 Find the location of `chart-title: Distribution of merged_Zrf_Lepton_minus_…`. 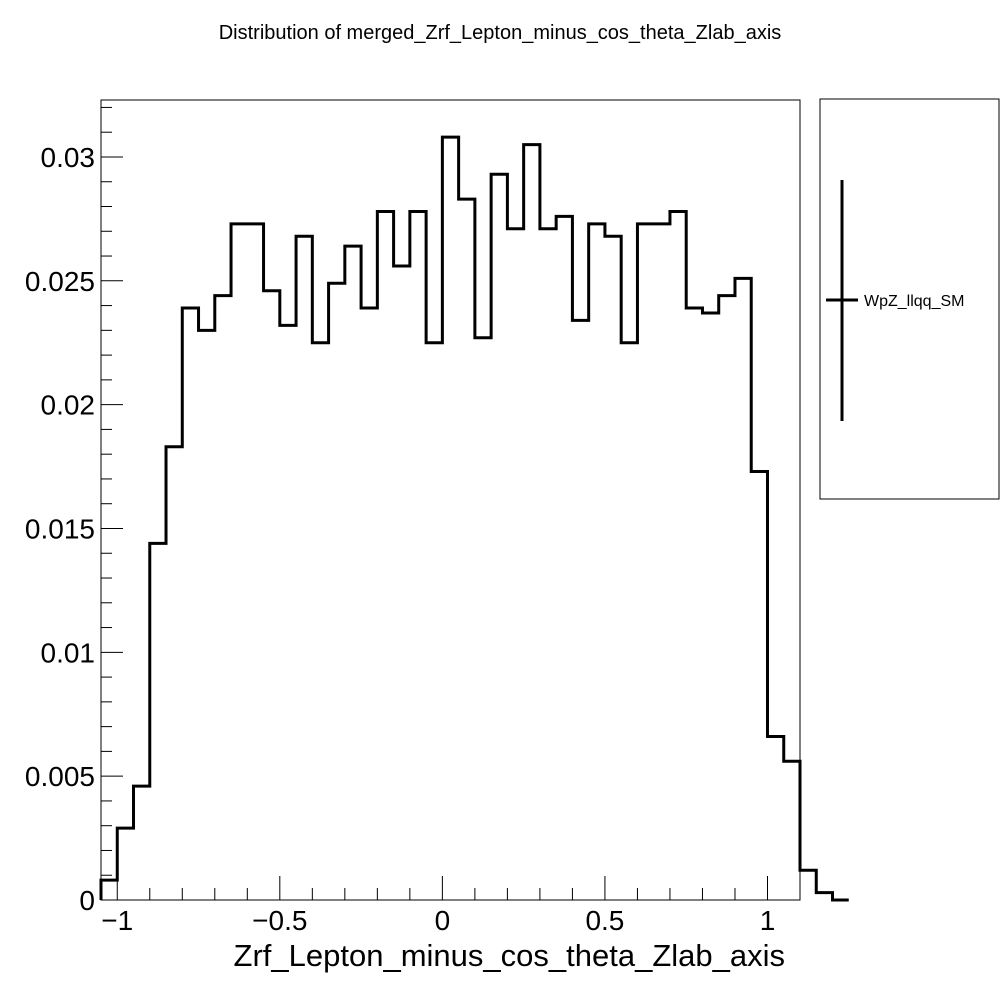

chart-title: Distribution of merged_Zrf_Lepton_minus_… is located at coordinates (500, 33).